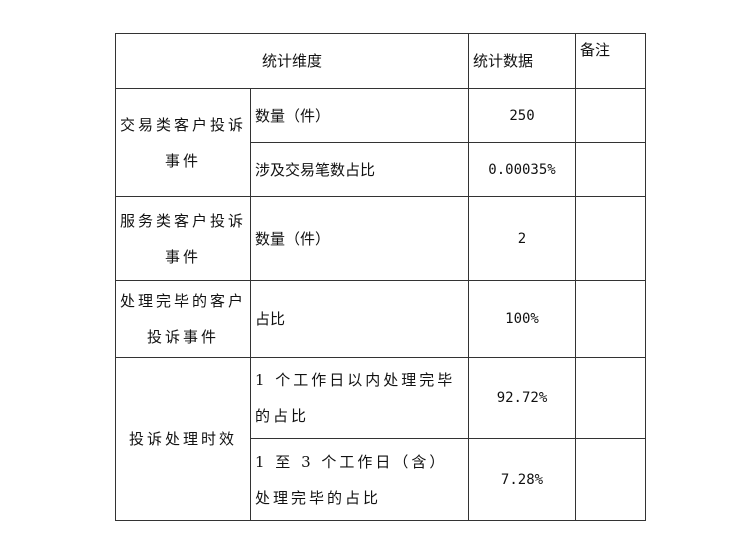  What do you see at coordinates (183, 439) in the screenshot?
I see `group-label: 投诉处理时效` at bounding box center [183, 439].